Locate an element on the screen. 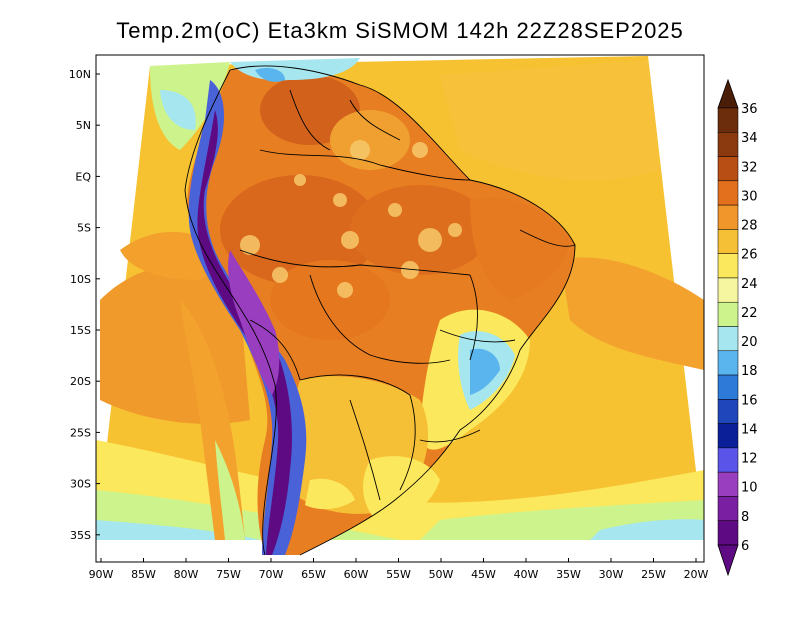  lon-tick-label: 80W is located at coordinates (186, 574).